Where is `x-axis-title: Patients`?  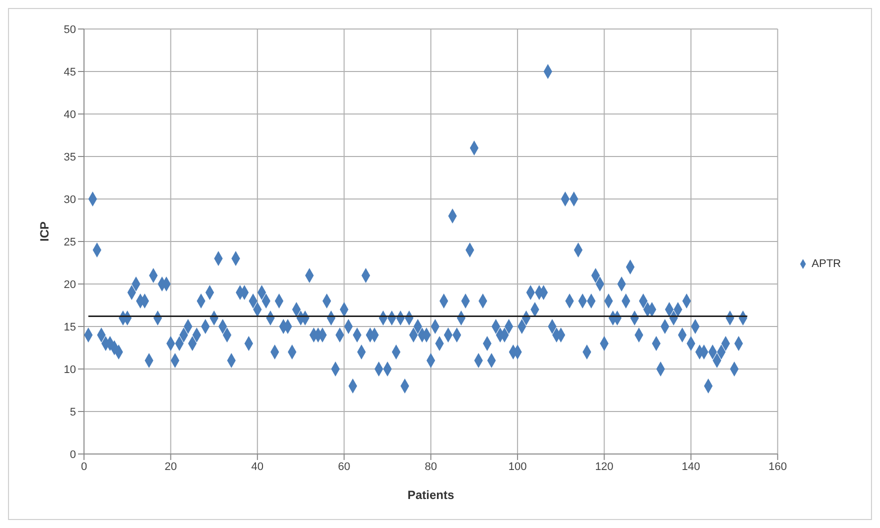
x-axis-title: Patients is located at coordinates (430, 495).